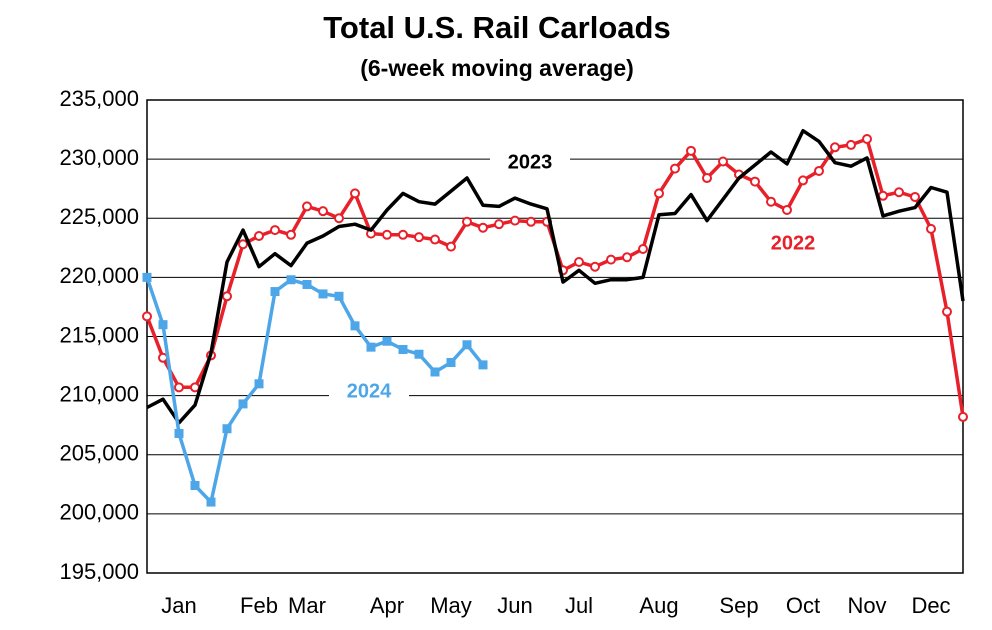 Image resolution: width=992 pixels, height=630 pixels. Describe the element at coordinates (803, 605) in the screenshot. I see `x-tick-label: Oct` at that location.